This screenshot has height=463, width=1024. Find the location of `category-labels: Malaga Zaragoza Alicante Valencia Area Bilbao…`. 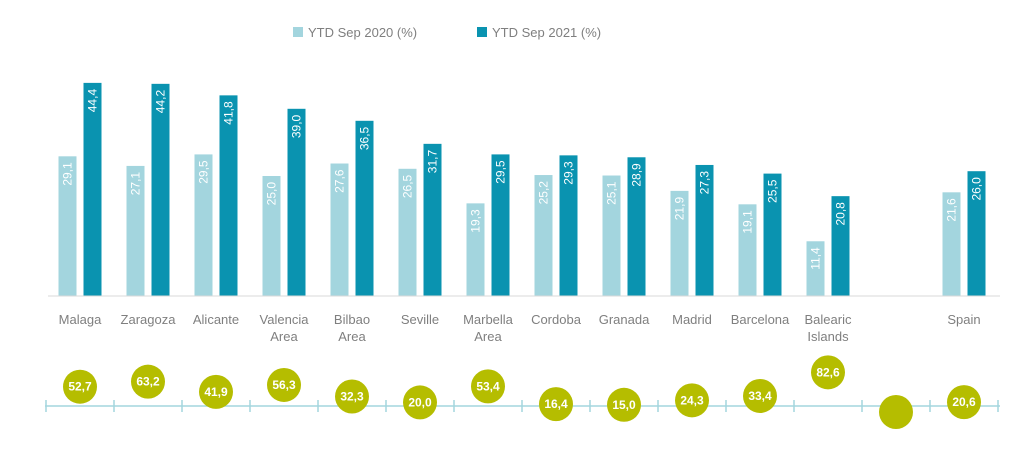

category-labels: Malaga Zaragoza Alicante Valencia Area Bilbao… is located at coordinates (520, 328).